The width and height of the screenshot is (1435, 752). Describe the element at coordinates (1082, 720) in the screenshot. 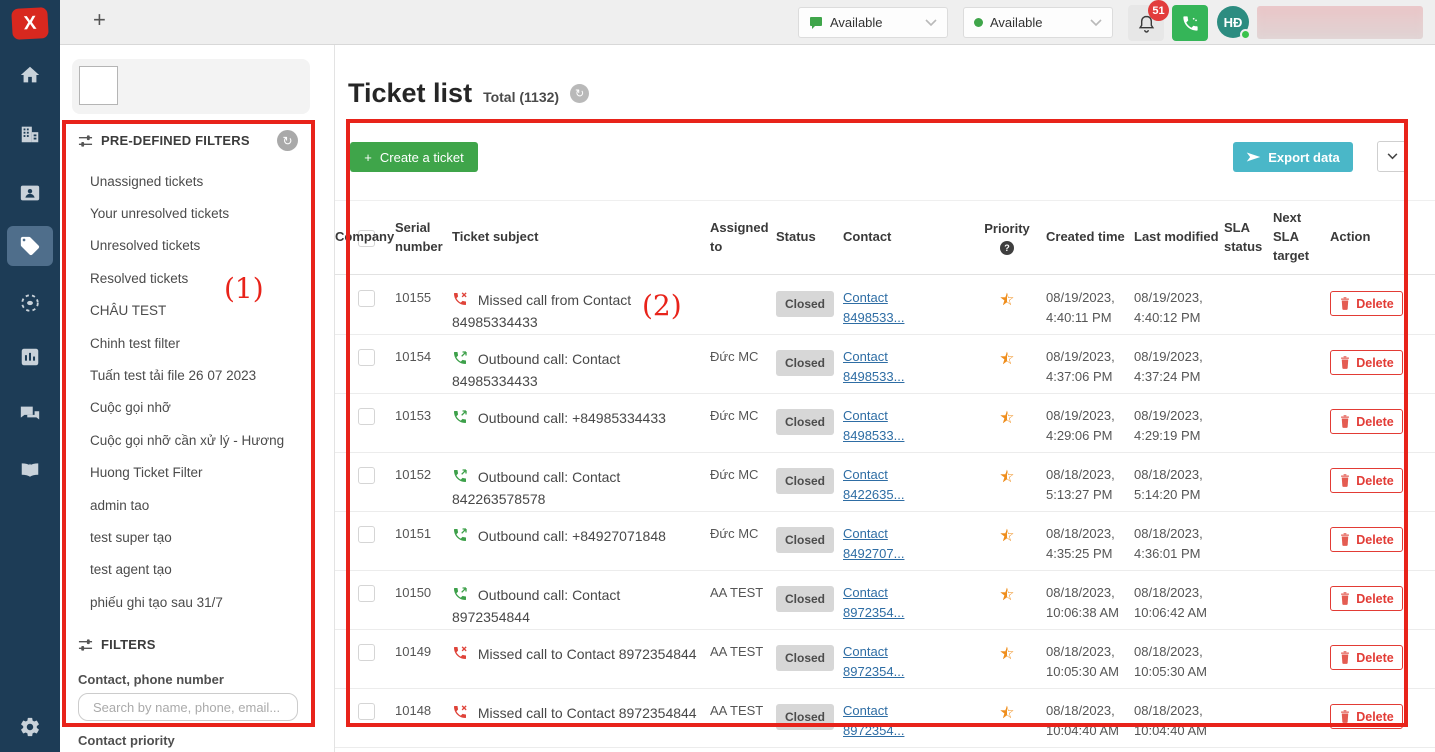

I see `created-time: 08/18/2023, 10:04:40 AM` at that location.